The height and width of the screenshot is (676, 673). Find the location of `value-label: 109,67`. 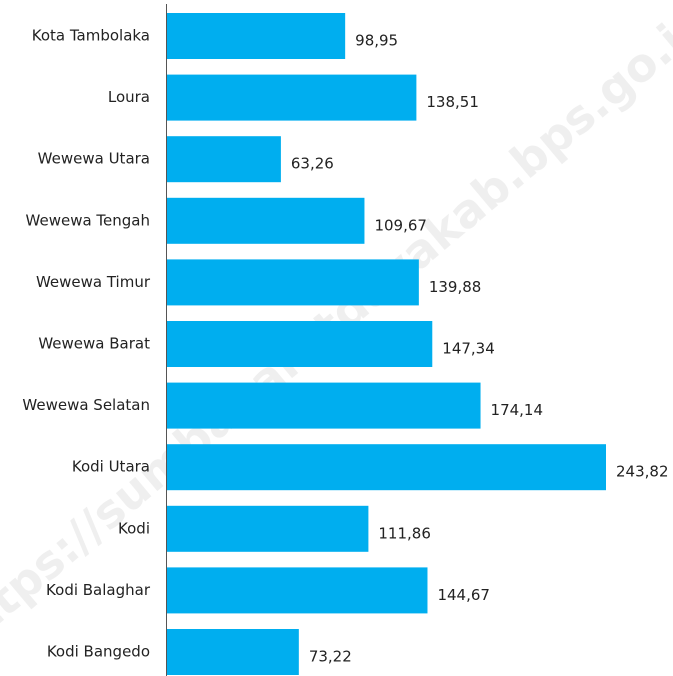

value-label: 109,67 is located at coordinates (400, 225).